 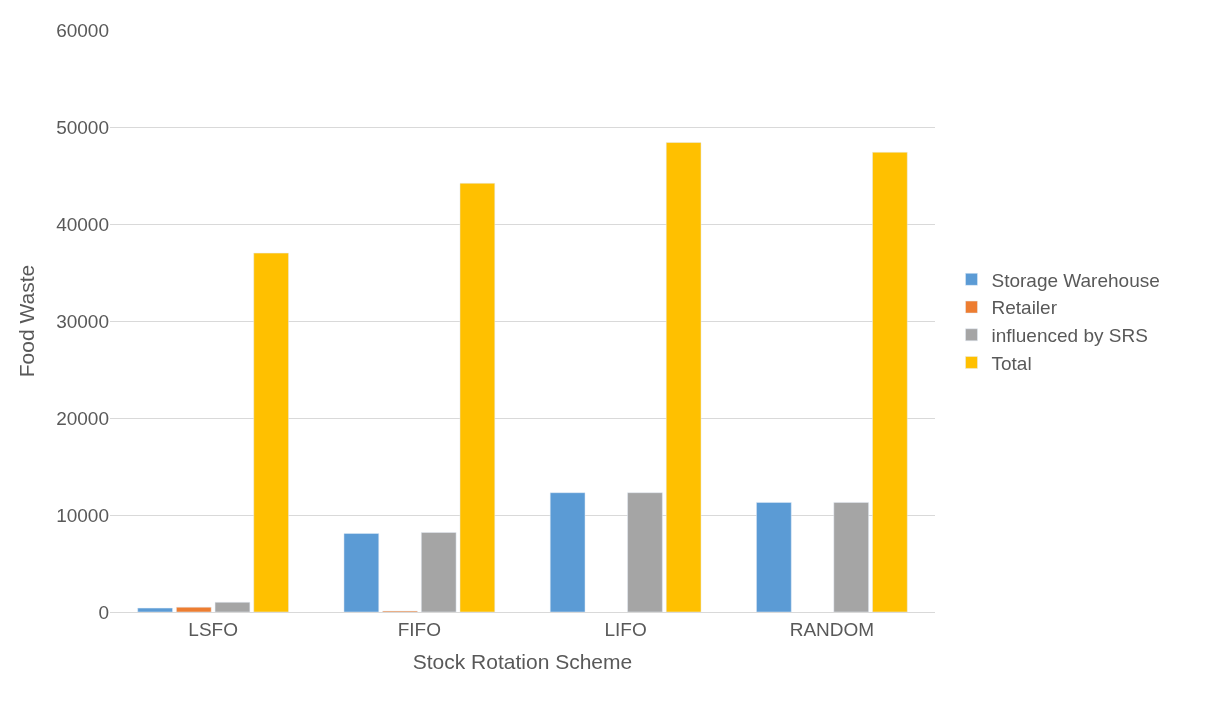 I want to click on y-tick-label: 60000, so click(x=82, y=30).